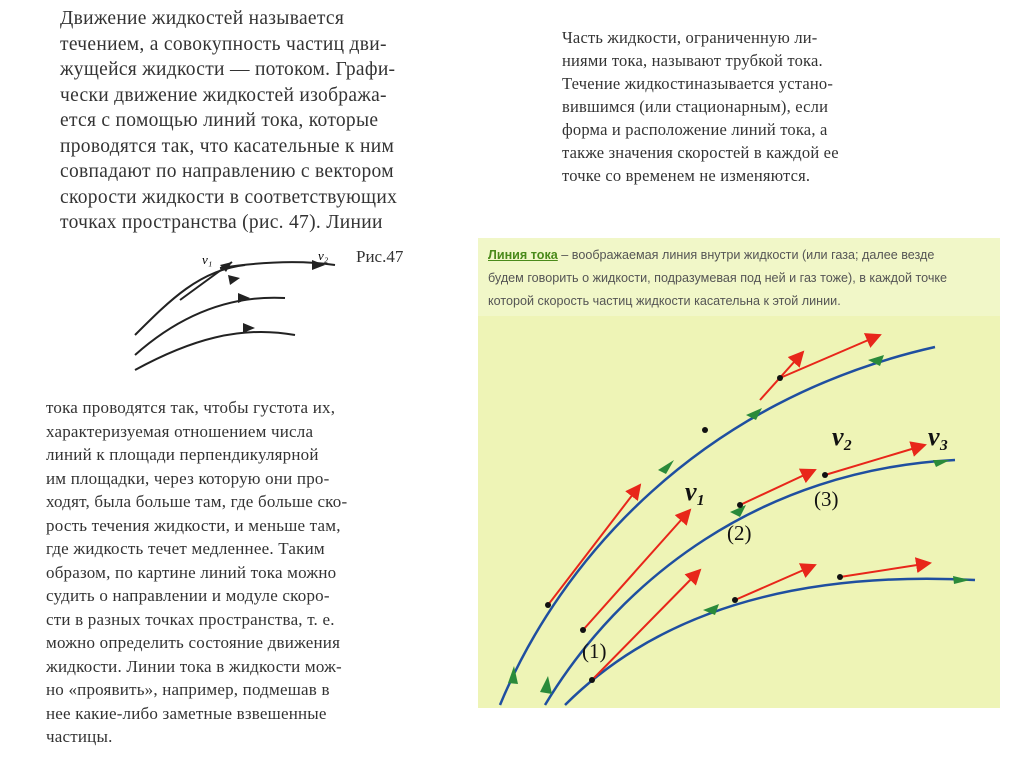 The height and width of the screenshot is (767, 1024). I want to click on text-line: вившимся (или стационарным), если, so click(695, 106).